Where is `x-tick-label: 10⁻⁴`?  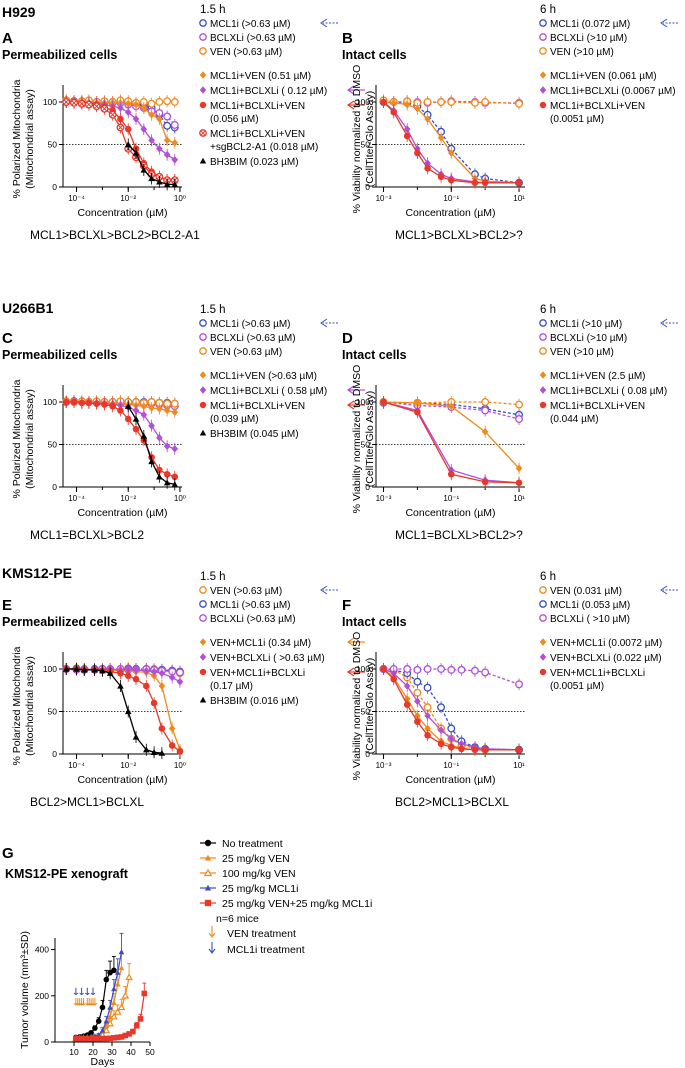 x-tick-label: 10⁻⁴ is located at coordinates (76, 198).